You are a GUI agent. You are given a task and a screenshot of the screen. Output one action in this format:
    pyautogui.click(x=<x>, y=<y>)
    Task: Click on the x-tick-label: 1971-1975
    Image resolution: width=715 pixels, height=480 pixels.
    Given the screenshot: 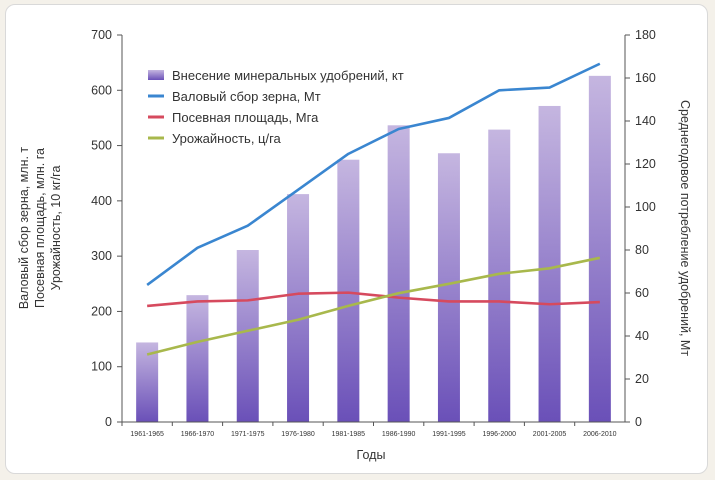 What is the action you would take?
    pyautogui.click(x=248, y=434)
    